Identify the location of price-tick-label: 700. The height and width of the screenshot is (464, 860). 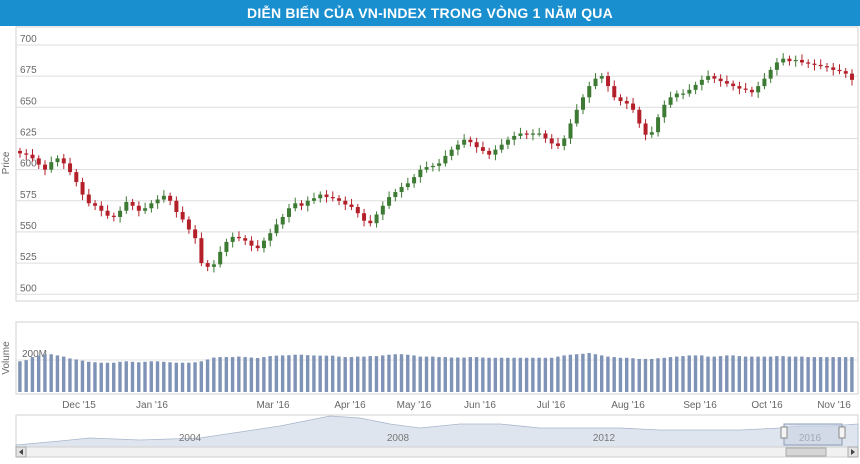
(28, 39).